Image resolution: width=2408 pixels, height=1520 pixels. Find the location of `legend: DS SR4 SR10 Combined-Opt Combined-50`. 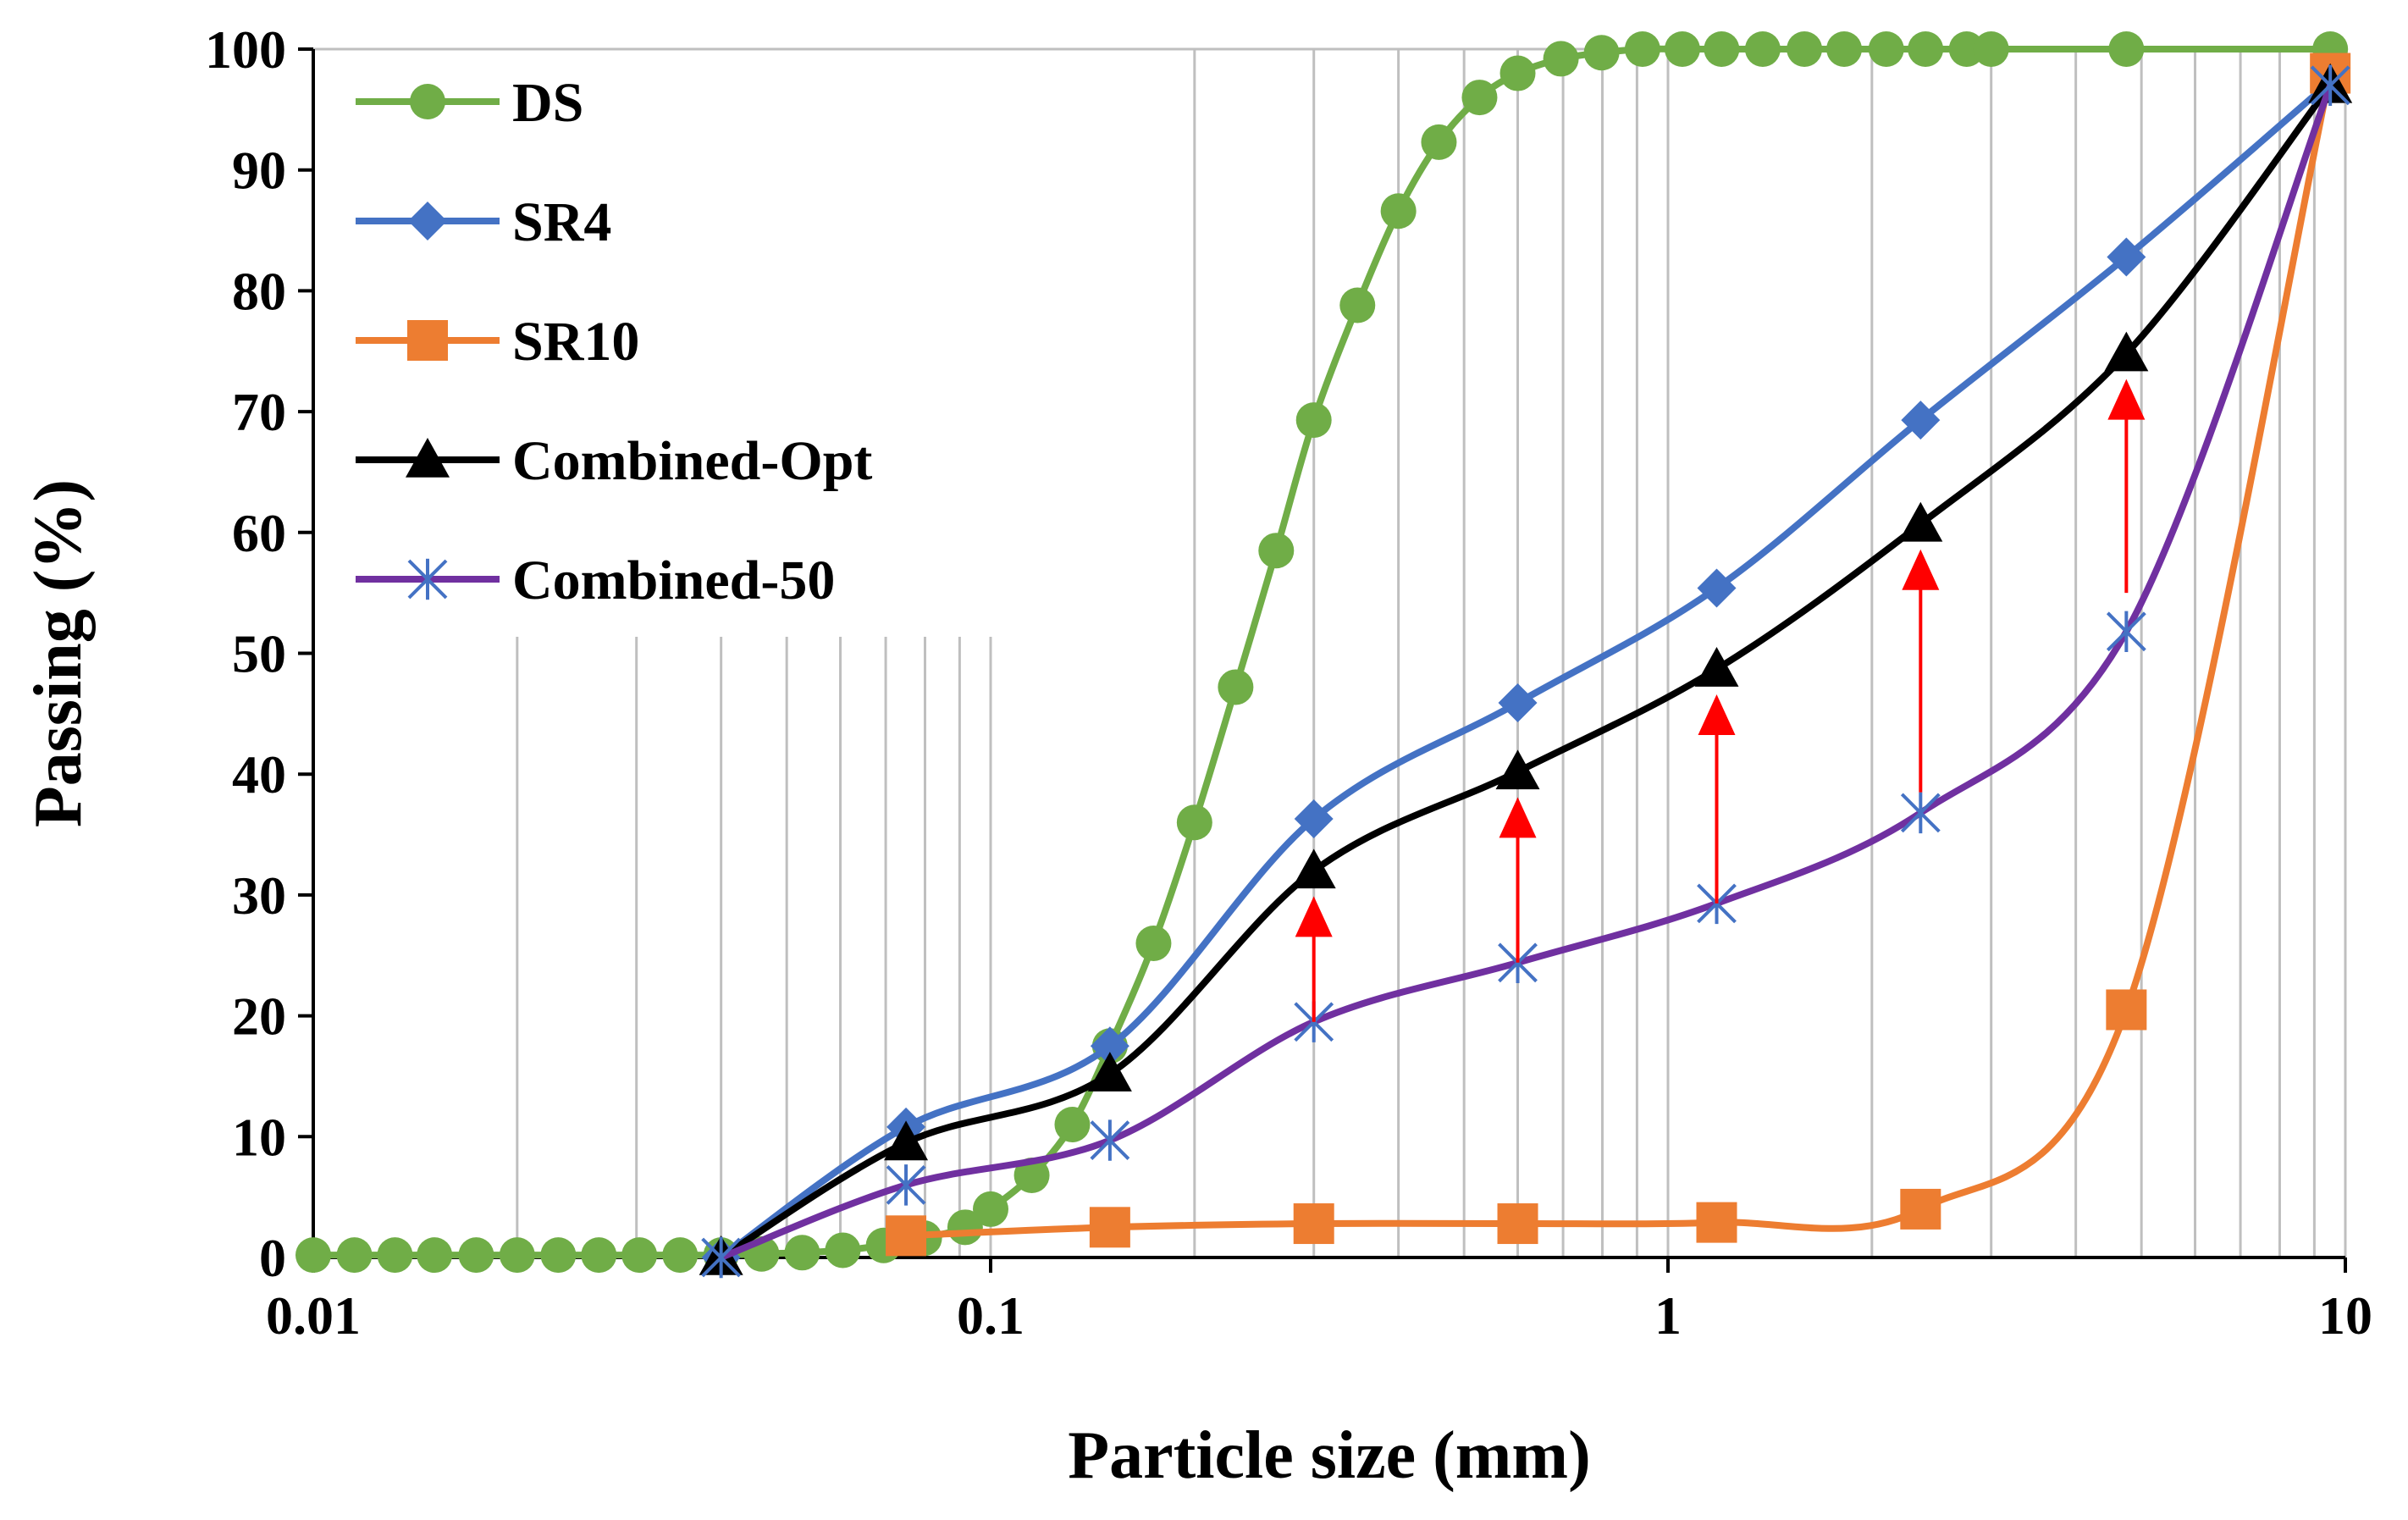

legend: DS SR4 SR10 Combined-Opt Combined-50 is located at coordinates (668, 345).